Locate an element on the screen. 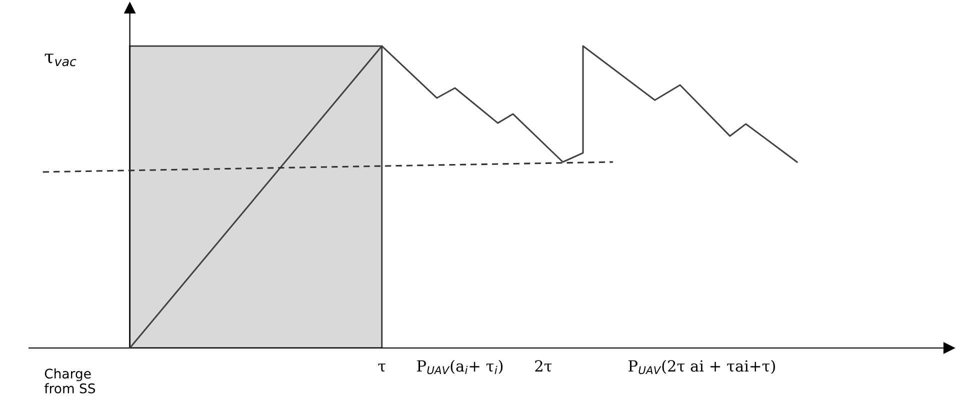 The image size is (961, 410). x-tick-label: 2τ is located at coordinates (543, 366).